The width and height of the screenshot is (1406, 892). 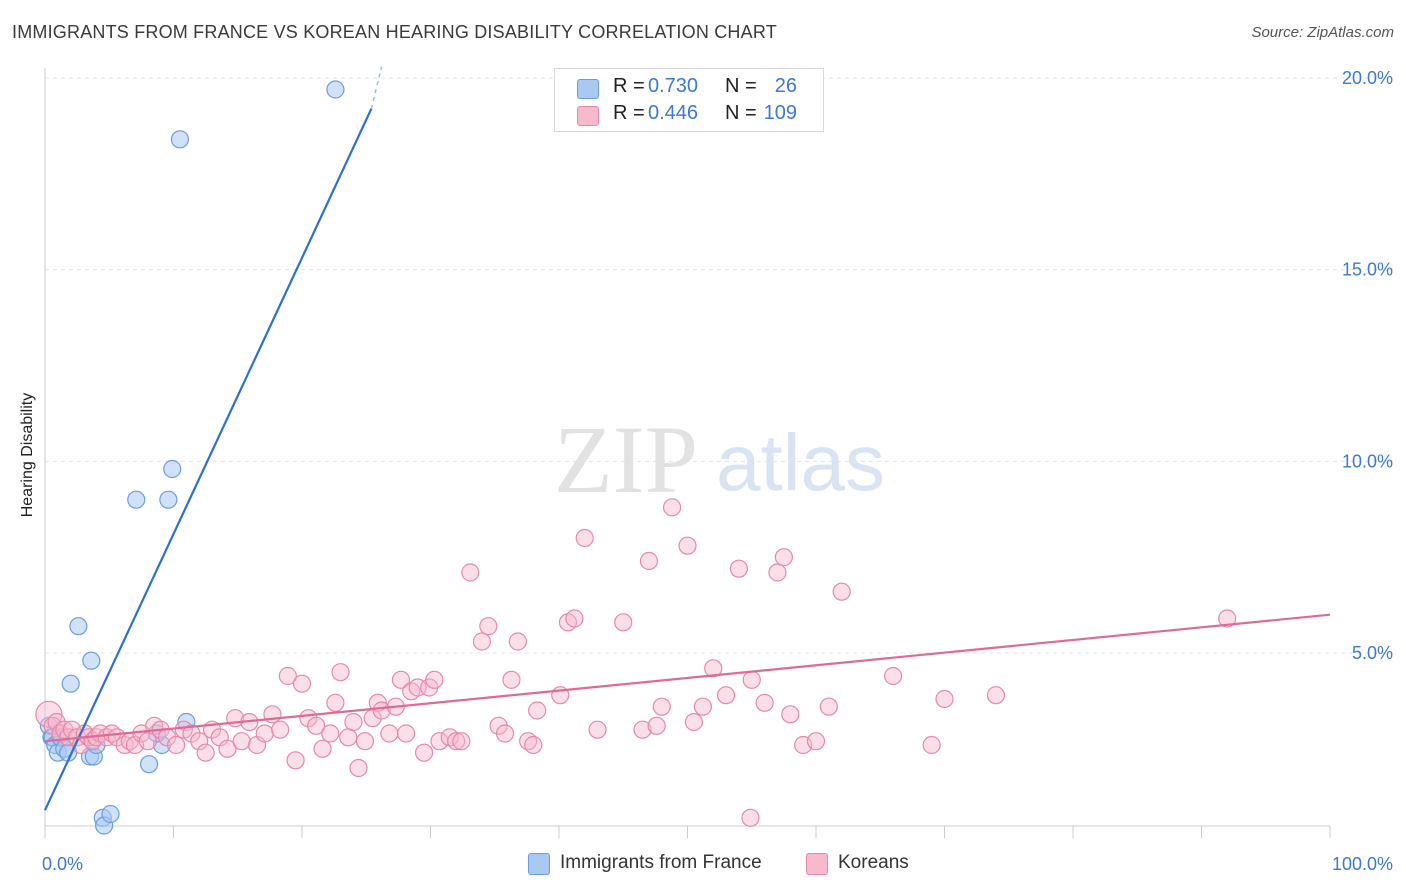 What do you see at coordinates (1322, 32) in the screenshot?
I see `source-label: Source: ZipAtlas.com` at bounding box center [1322, 32].